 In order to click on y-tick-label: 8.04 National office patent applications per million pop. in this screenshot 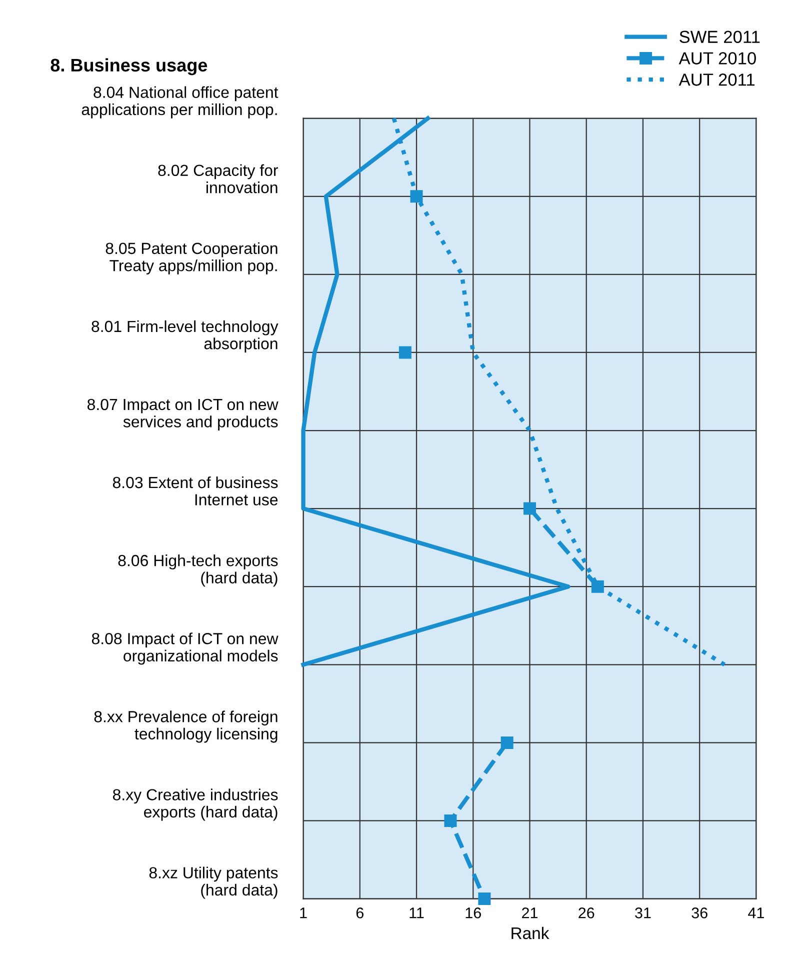, I will do `click(180, 102)`.